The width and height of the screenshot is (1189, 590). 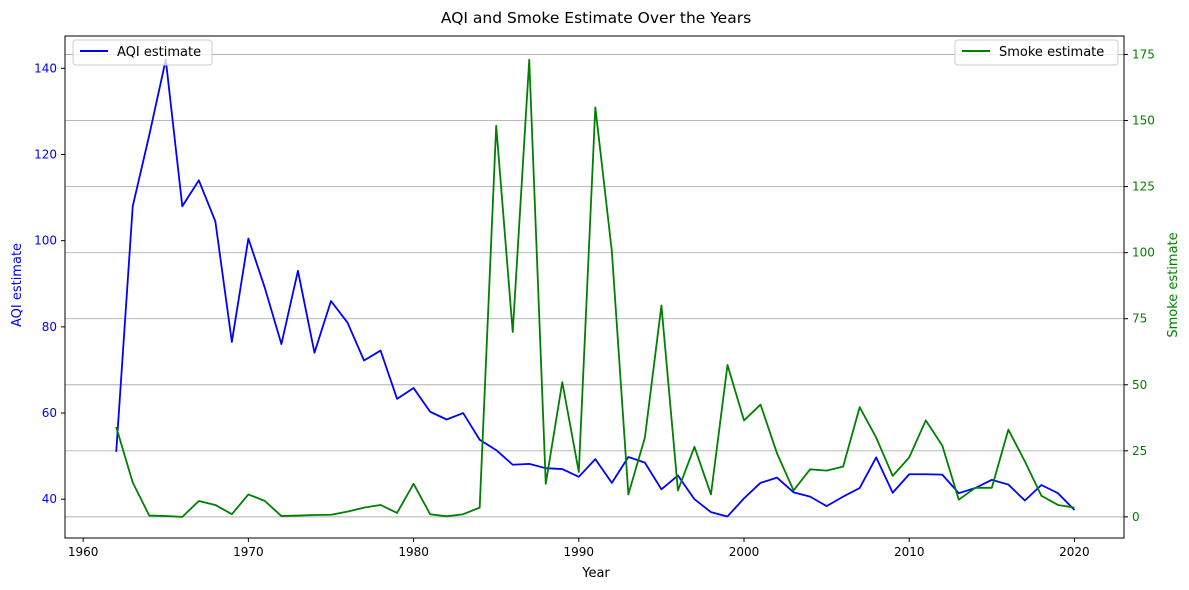 I want to click on x-tick-label: 1980, so click(x=413, y=552).